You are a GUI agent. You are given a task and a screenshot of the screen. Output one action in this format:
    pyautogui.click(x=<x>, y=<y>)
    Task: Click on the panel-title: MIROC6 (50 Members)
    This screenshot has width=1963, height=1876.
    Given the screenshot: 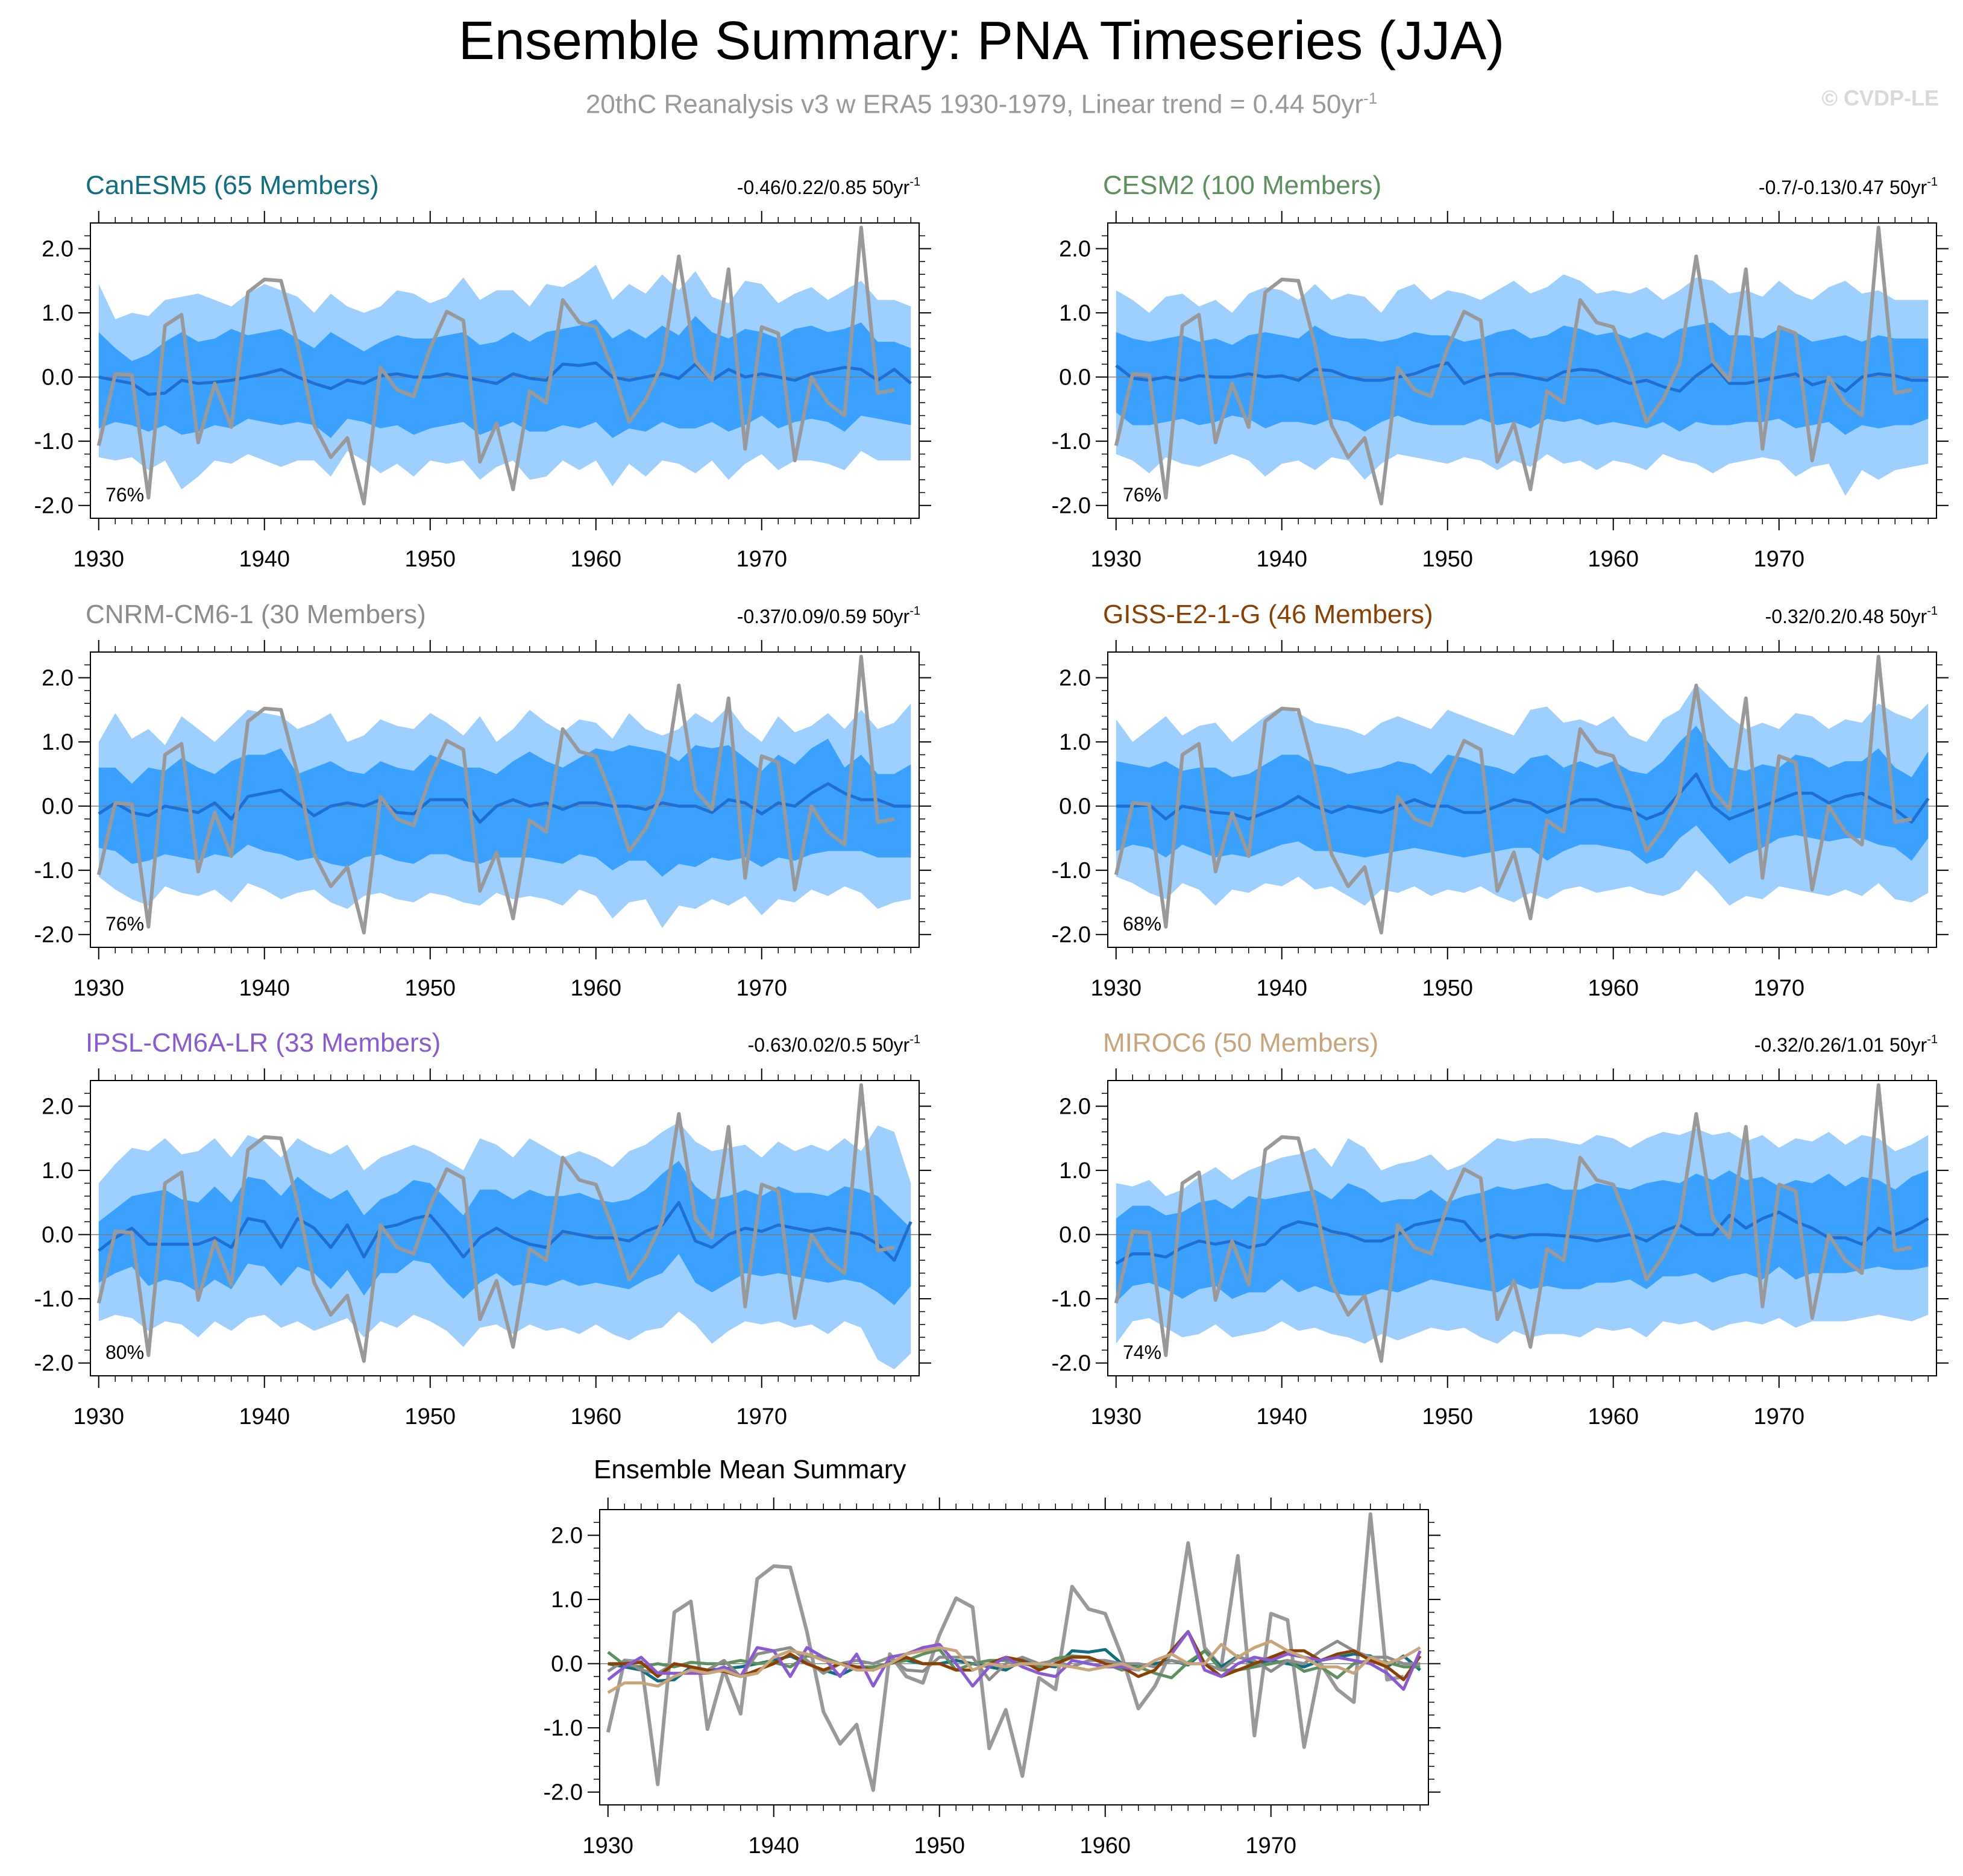 What is the action you would take?
    pyautogui.click(x=1240, y=1043)
    